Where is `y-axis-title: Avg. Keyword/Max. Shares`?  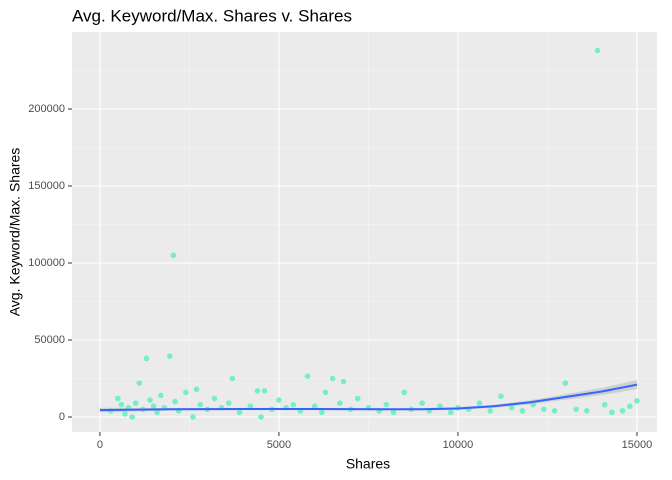 y-axis-title: Avg. Keyword/Max. Shares is located at coordinates (15, 232).